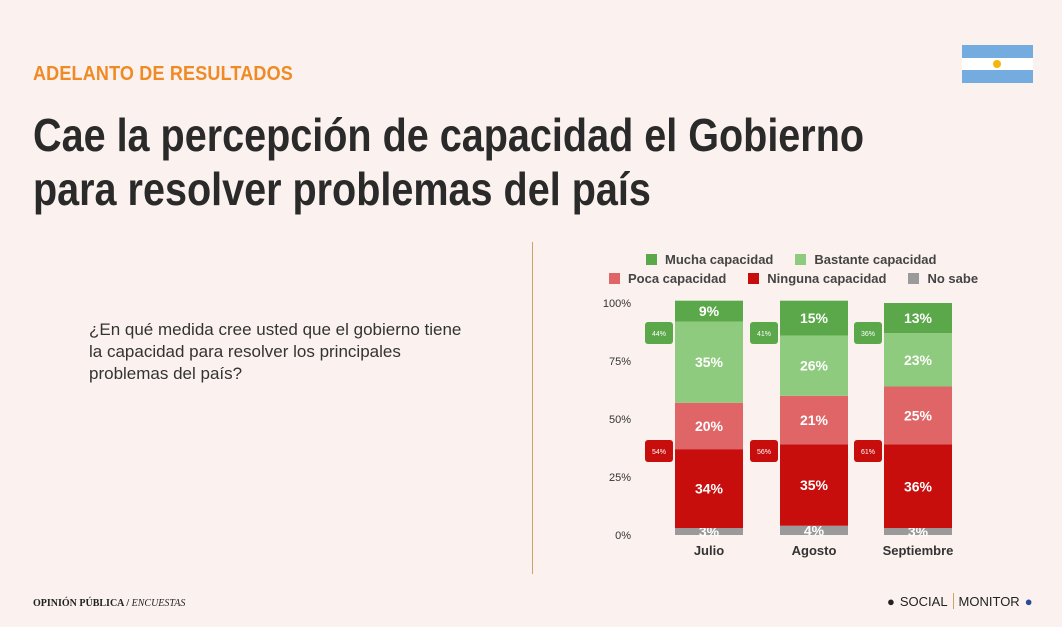  I want to click on positive-total-label: 36%, so click(868, 334).